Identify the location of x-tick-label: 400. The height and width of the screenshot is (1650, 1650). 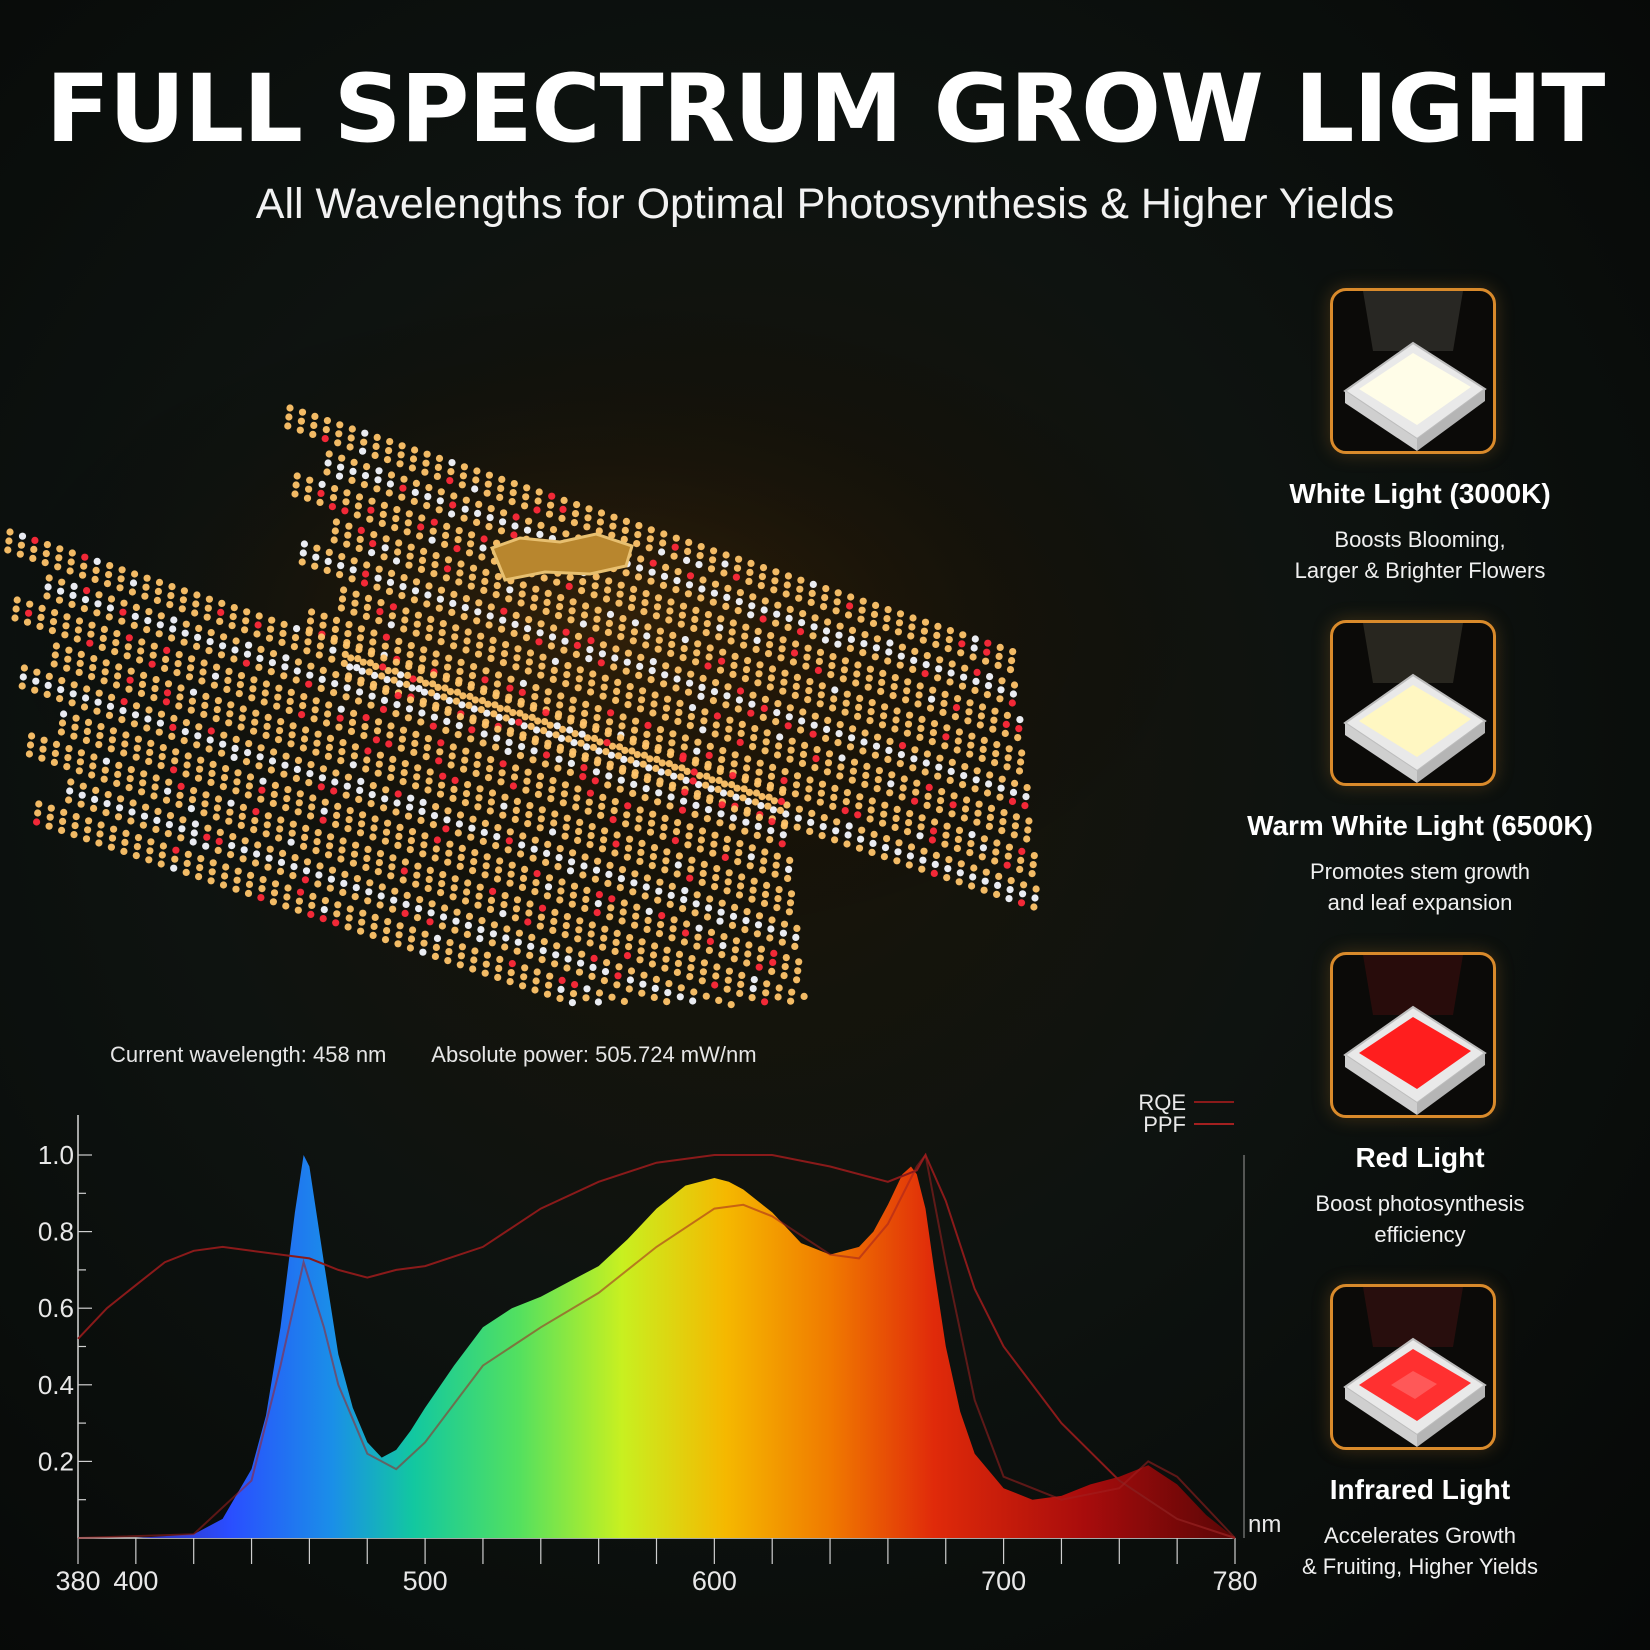
(135, 1581).